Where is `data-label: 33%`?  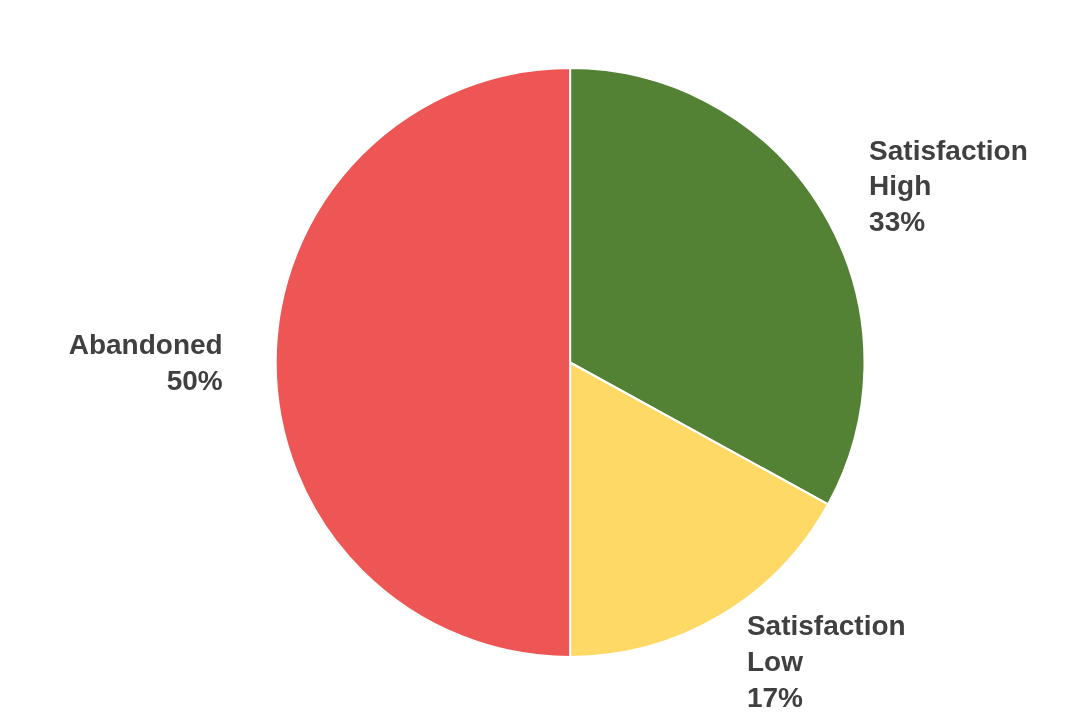
data-label: 33% is located at coordinates (897, 221).